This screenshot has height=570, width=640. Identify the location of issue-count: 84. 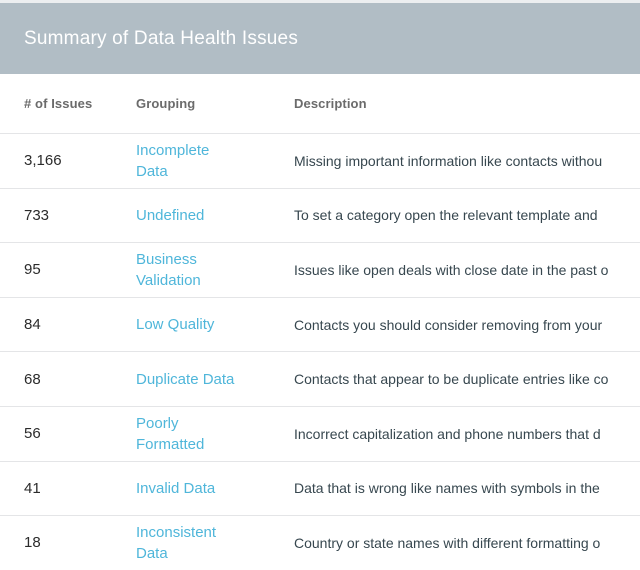
(32, 325).